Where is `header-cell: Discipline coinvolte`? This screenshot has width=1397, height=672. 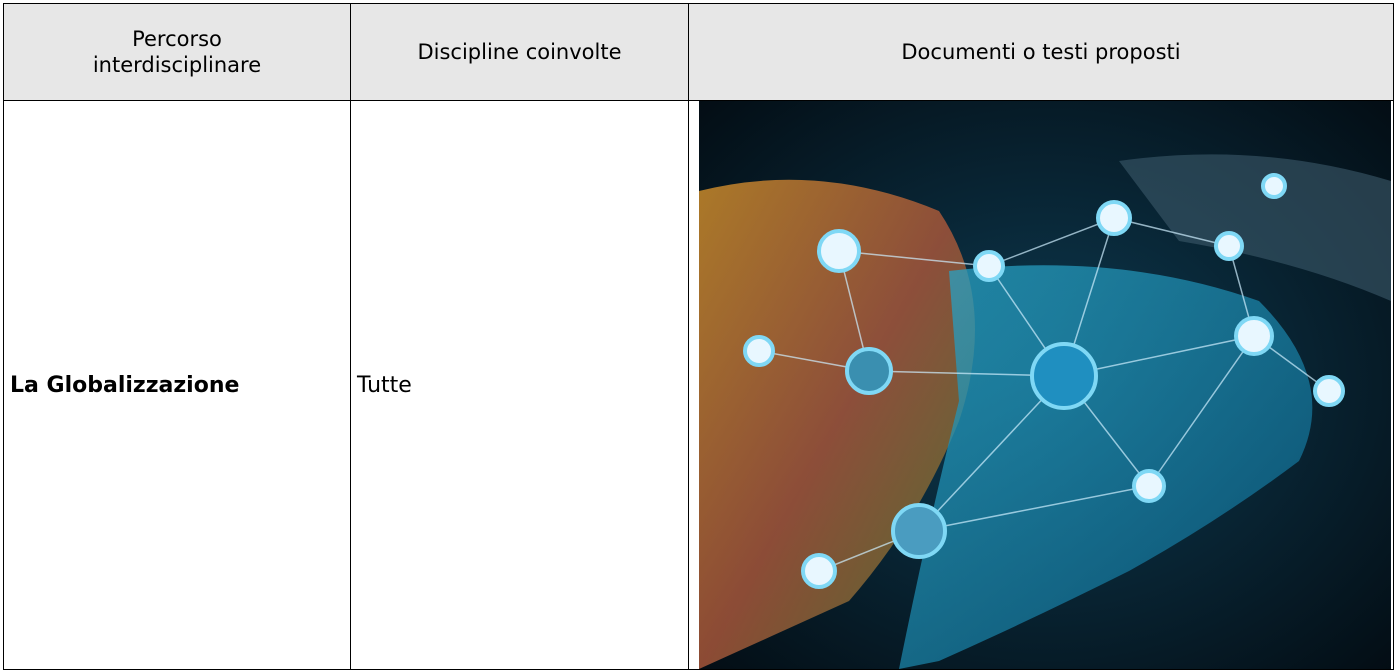
header-cell: Discipline coinvolte is located at coordinates (519, 52).